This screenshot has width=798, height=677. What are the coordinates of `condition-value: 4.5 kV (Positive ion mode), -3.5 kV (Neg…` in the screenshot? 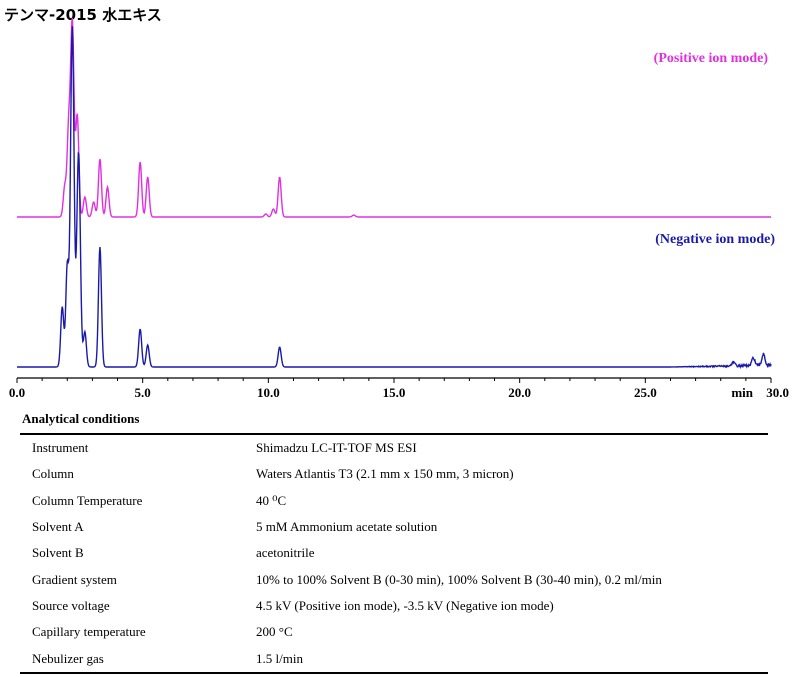 It's located at (405, 605).